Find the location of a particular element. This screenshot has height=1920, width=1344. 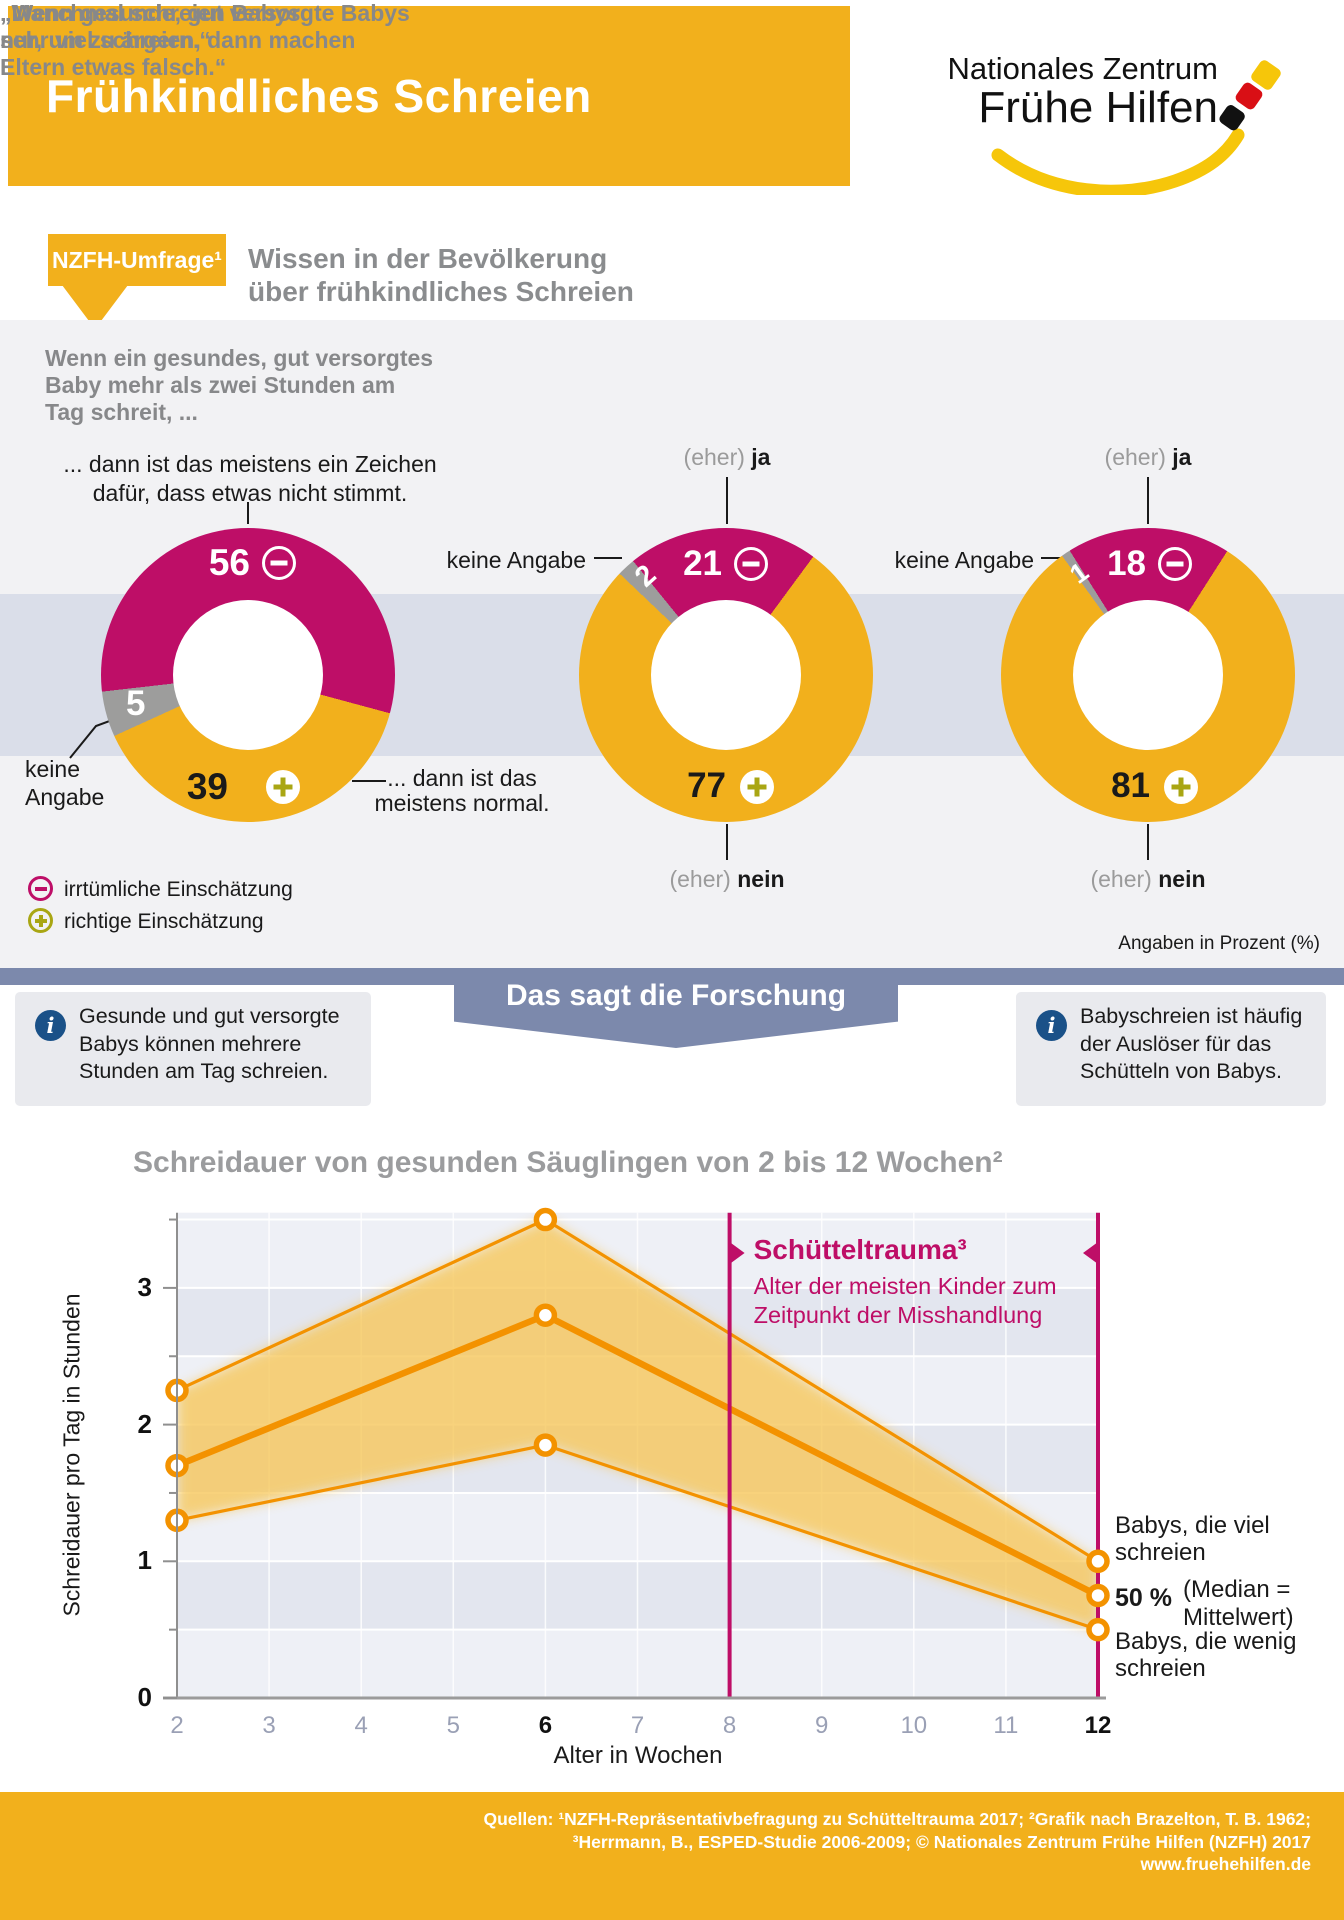

donut2-right-value: 77 is located at coordinates (706, 785).